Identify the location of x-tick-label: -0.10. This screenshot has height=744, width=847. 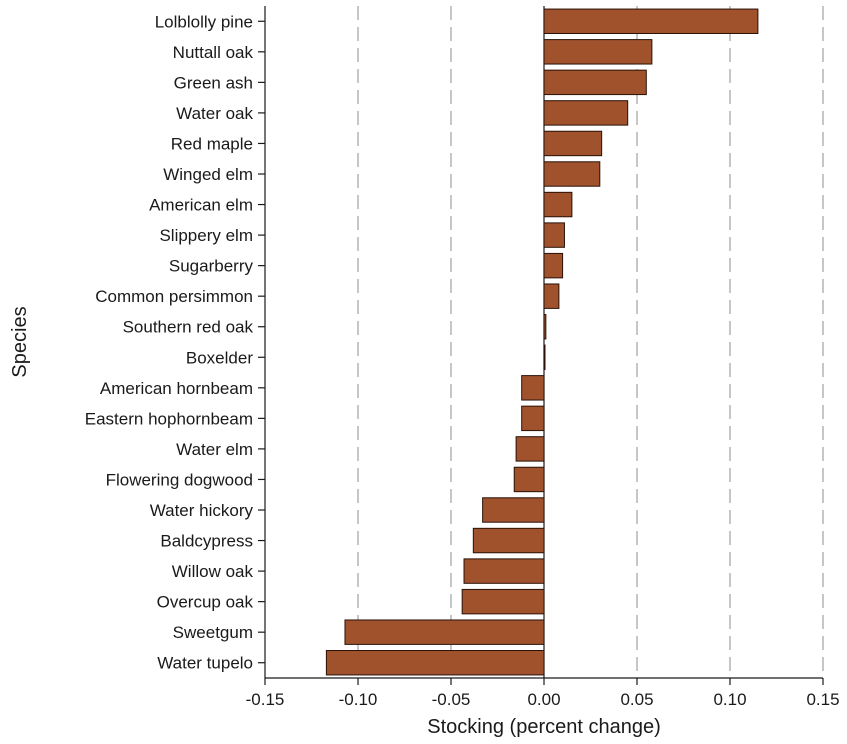
(358, 699).